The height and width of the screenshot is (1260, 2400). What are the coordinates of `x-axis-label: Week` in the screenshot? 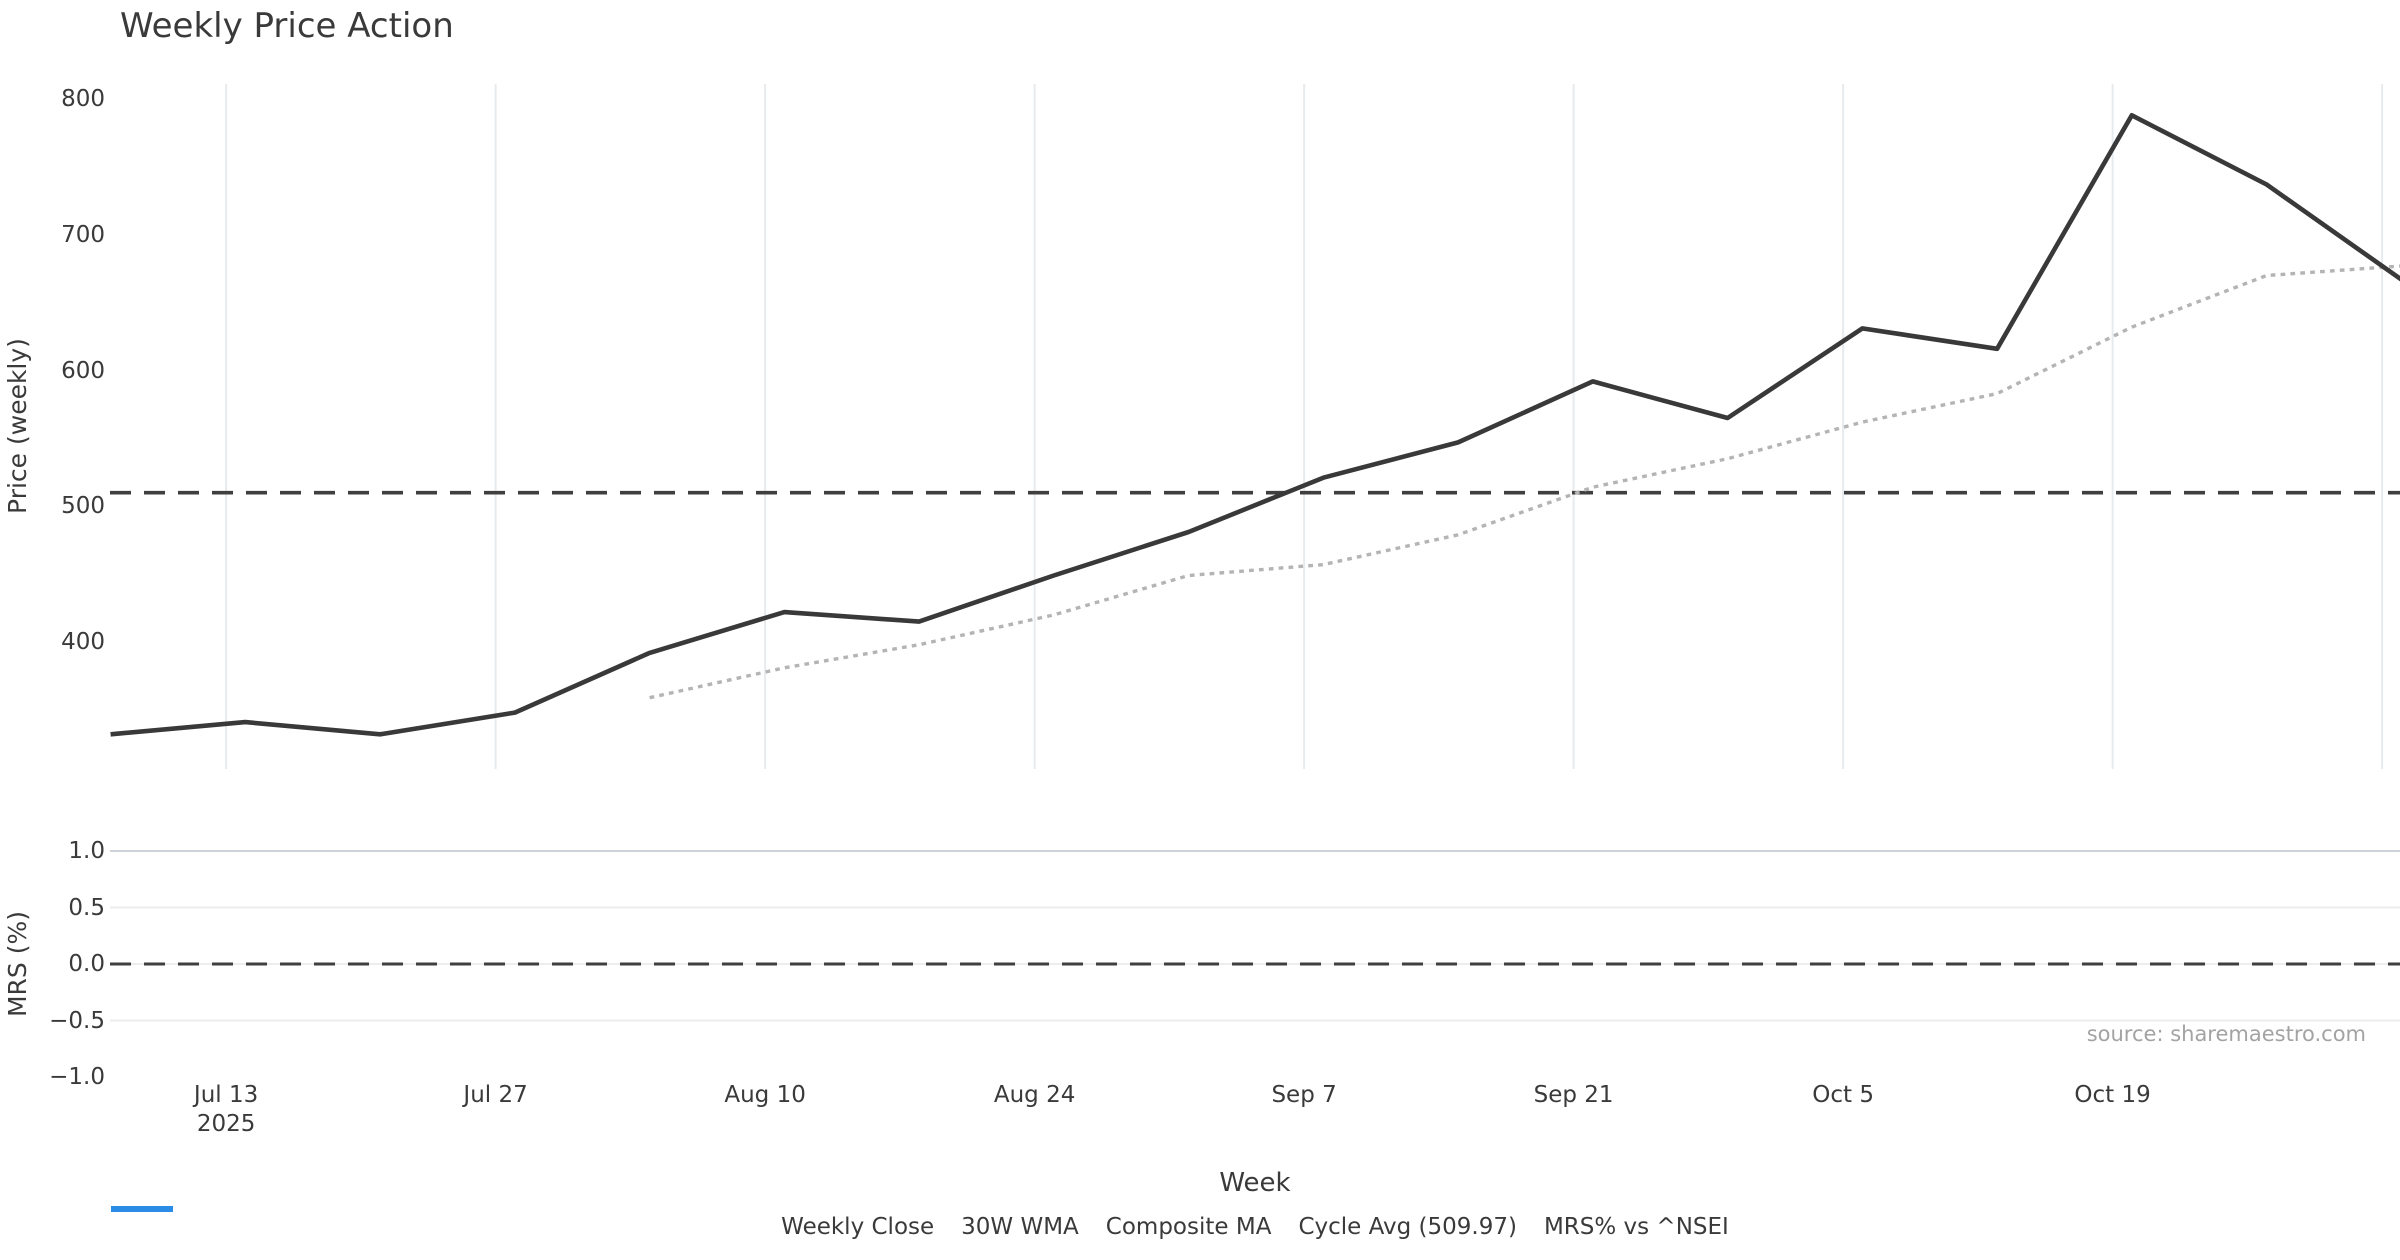 It's located at (1255, 1183).